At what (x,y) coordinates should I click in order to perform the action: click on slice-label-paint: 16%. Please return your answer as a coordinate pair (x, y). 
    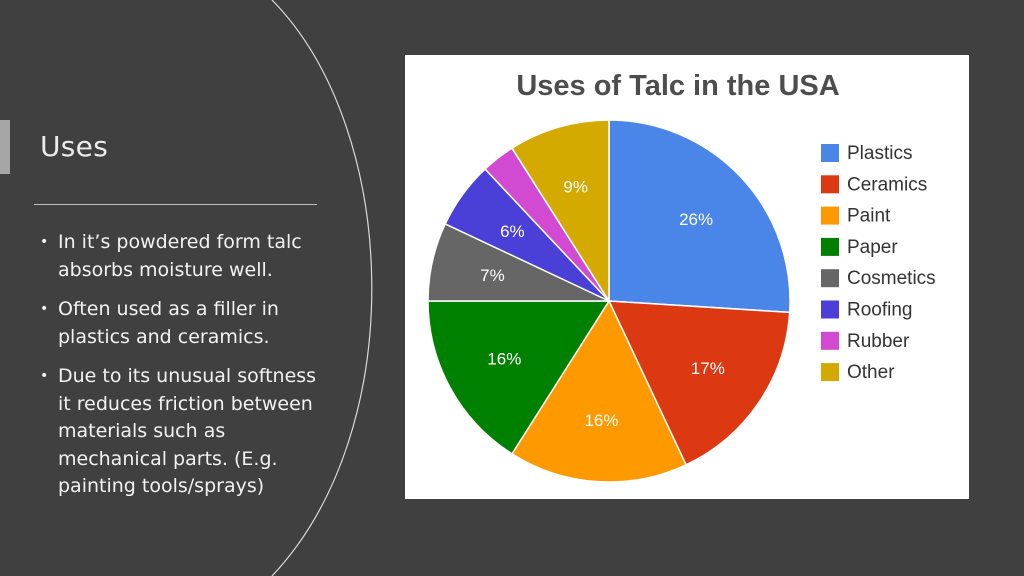
    Looking at the image, I should click on (601, 420).